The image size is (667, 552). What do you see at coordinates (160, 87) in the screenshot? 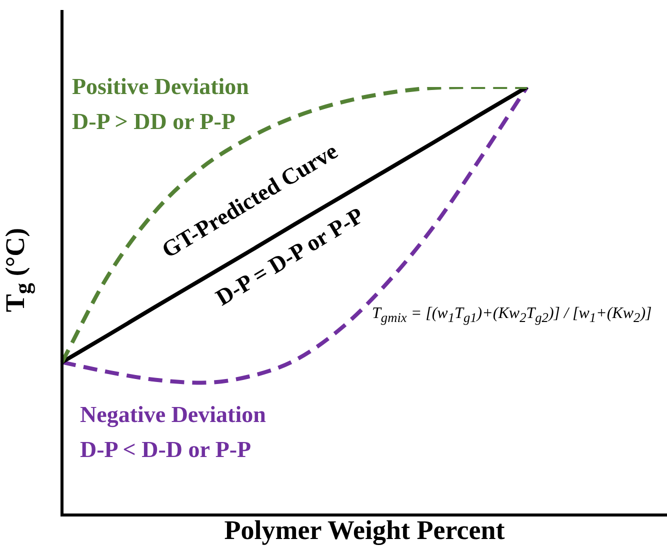
I see `series-label: Positive Deviation` at bounding box center [160, 87].